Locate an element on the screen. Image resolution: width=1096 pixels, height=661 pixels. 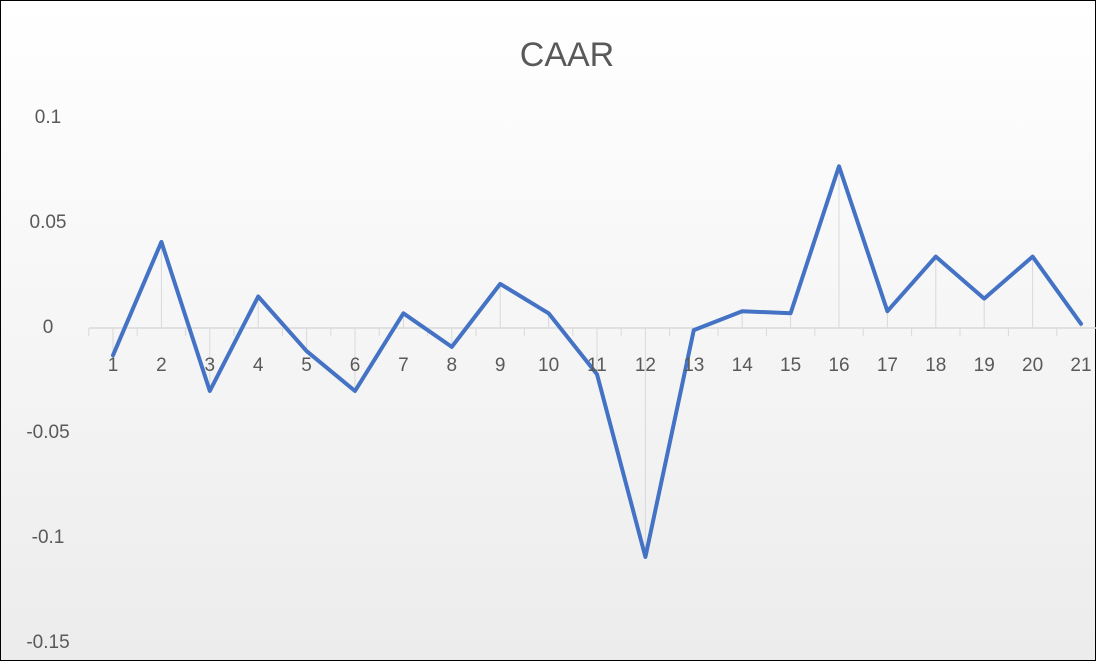
x-tick-label: 19 is located at coordinates (984, 365).